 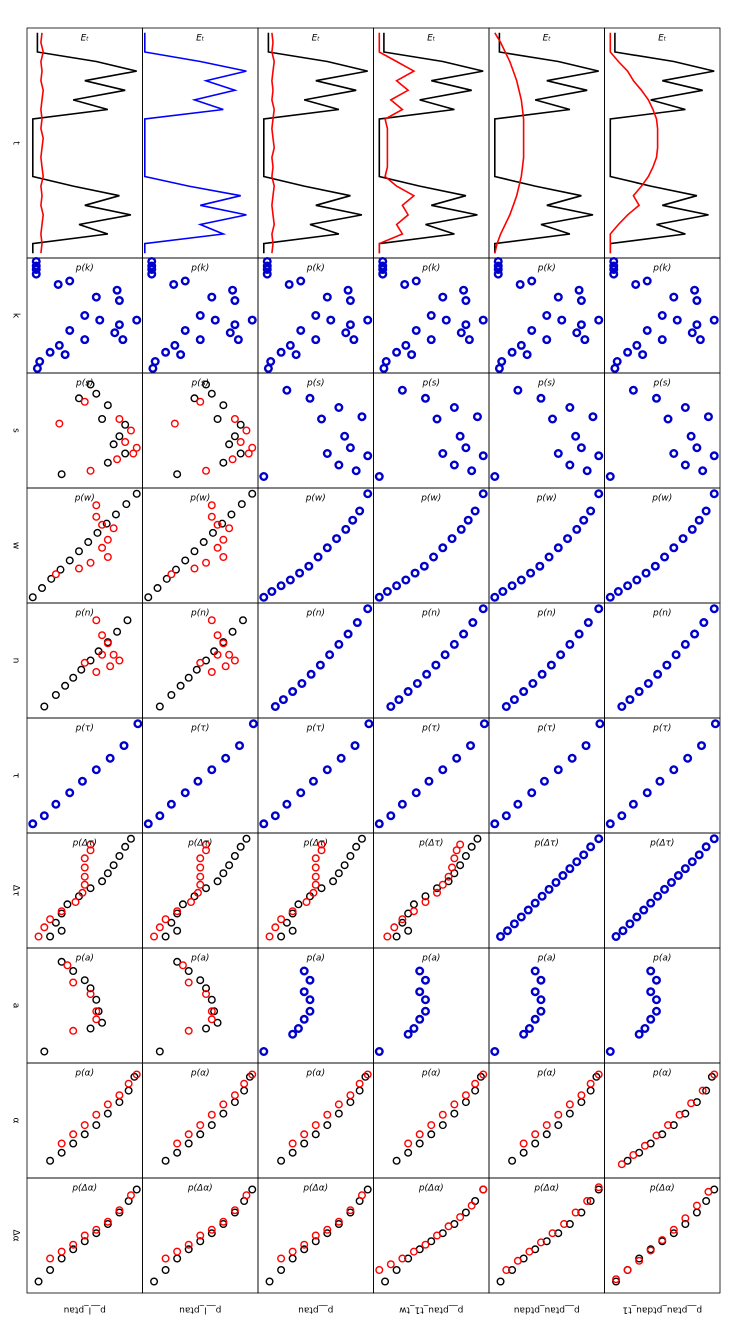 I want to click on panel-title: p(s), so click(x=315, y=384).